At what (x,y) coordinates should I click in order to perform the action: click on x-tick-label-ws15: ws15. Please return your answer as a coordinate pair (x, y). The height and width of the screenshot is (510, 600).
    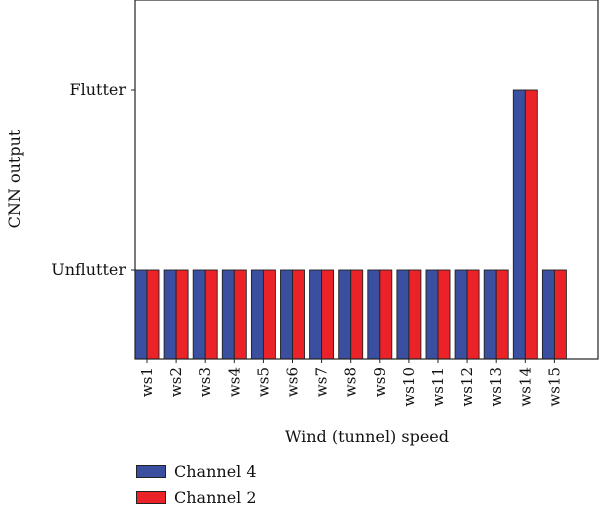
    Looking at the image, I should click on (554, 387).